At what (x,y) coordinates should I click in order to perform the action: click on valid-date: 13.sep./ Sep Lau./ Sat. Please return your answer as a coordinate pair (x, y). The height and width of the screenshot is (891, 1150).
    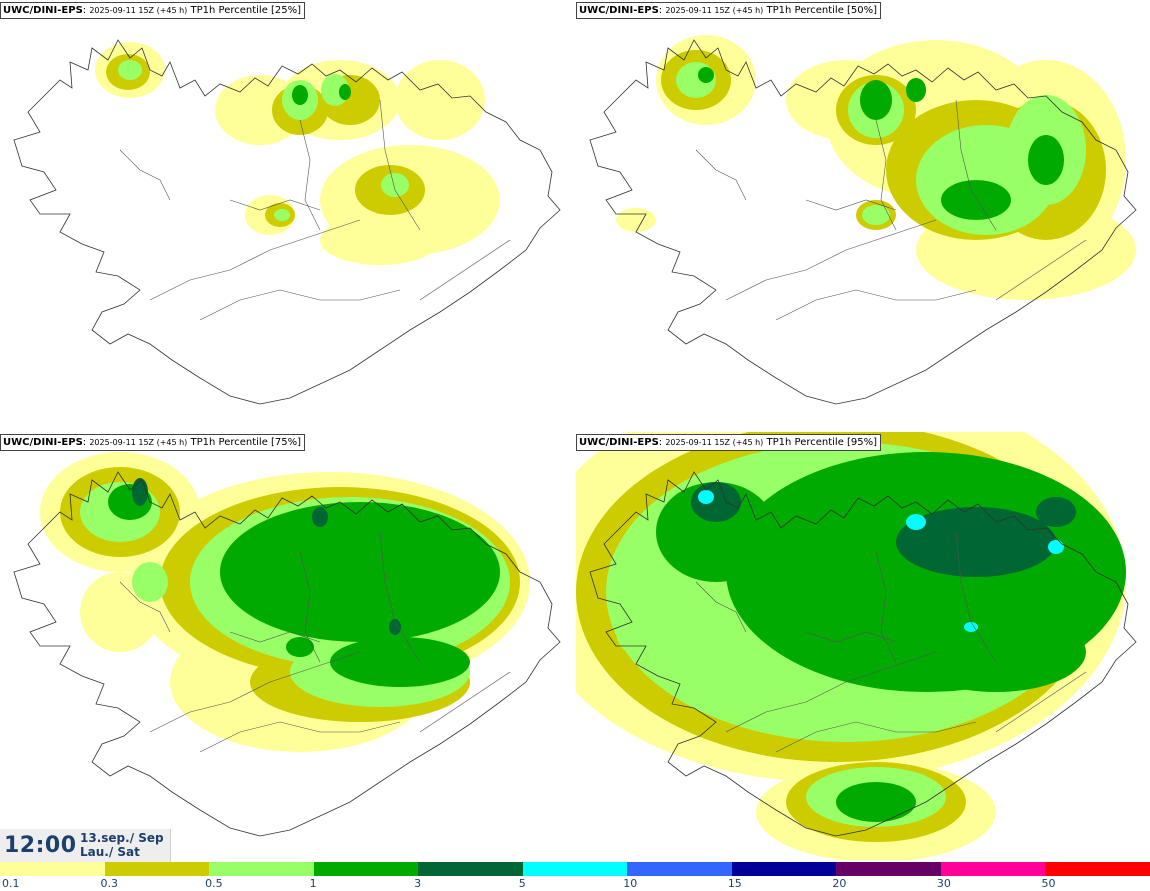
    Looking at the image, I should click on (122, 845).